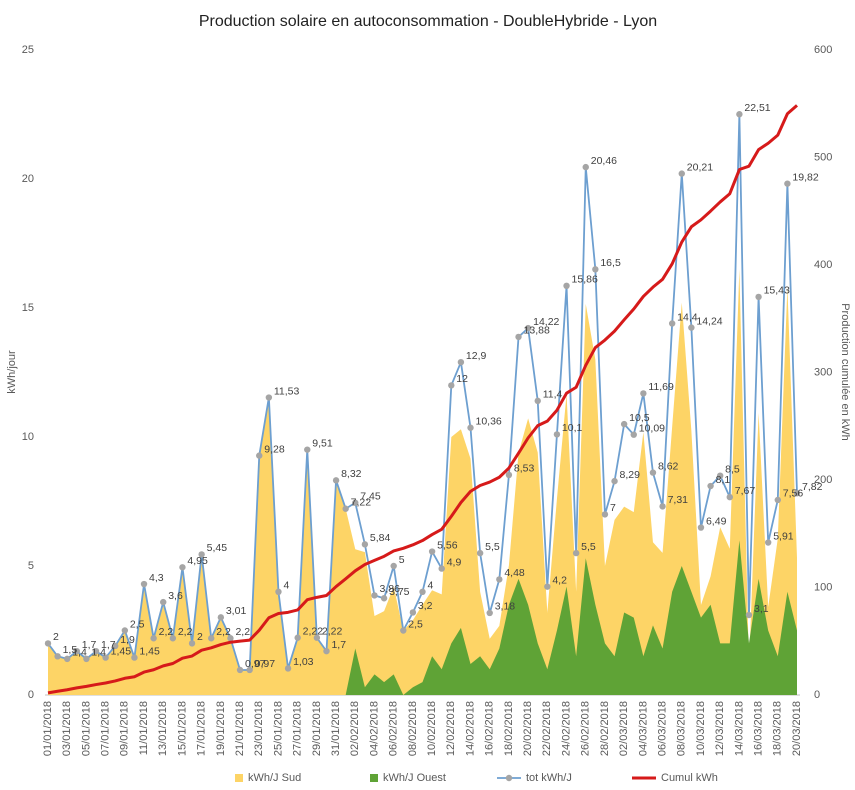  I want to click on data-label: 14,22, so click(546, 322).